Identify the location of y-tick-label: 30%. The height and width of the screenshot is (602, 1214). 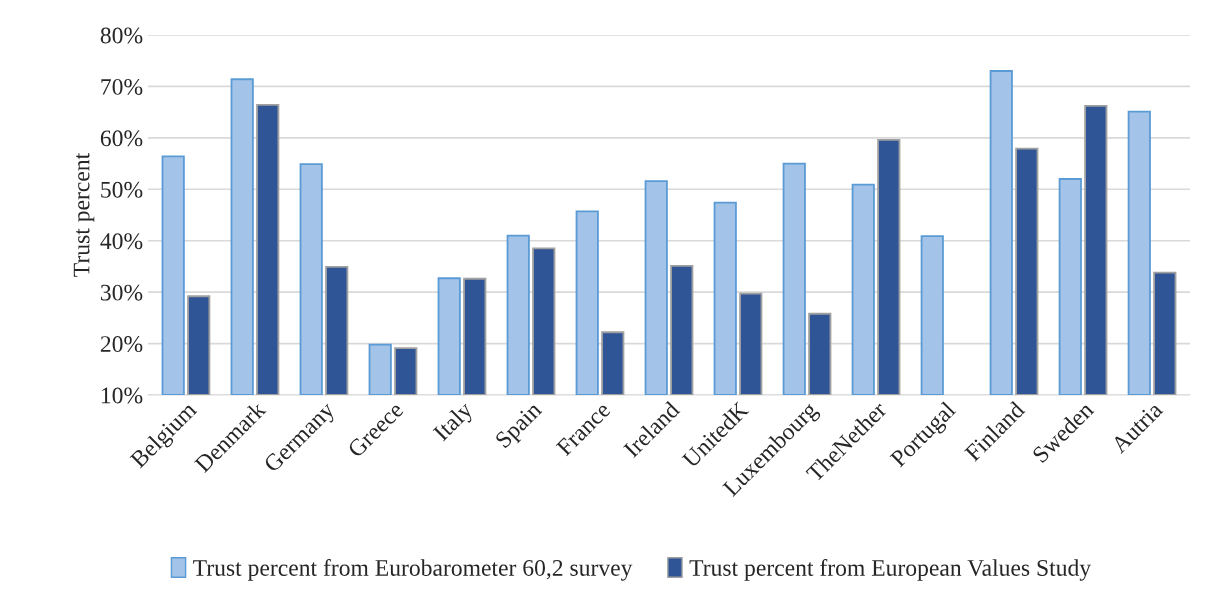
(121, 292).